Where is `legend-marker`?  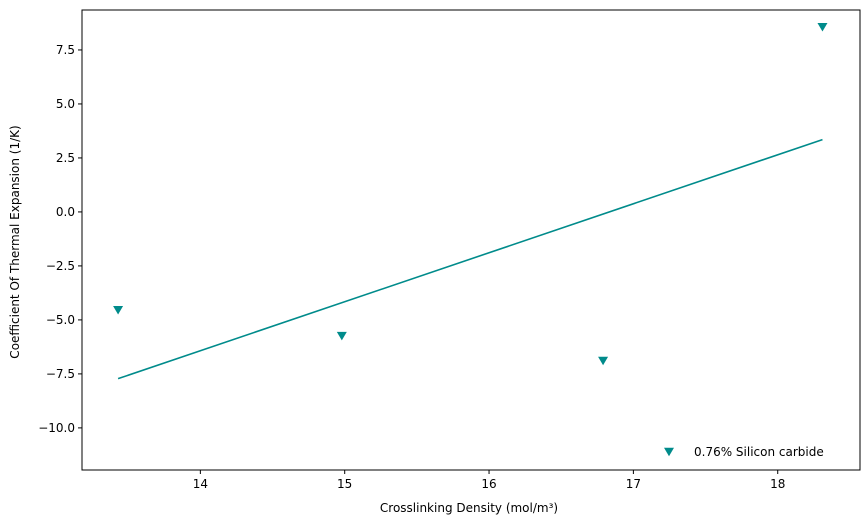
legend-marker is located at coordinates (669, 452).